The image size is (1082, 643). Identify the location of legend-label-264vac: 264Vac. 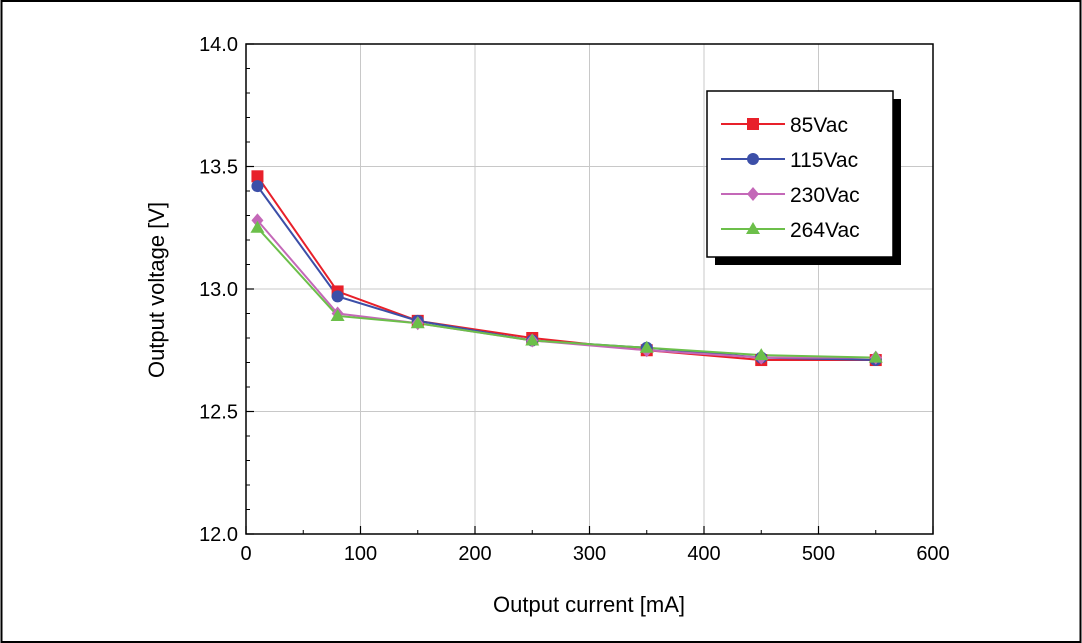
(825, 230).